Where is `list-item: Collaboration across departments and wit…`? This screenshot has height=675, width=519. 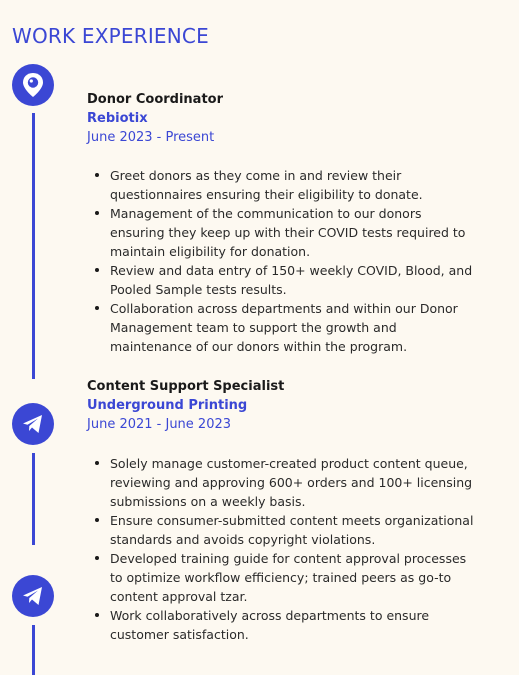
list-item: Collaboration across departments and wit… is located at coordinates (285, 327).